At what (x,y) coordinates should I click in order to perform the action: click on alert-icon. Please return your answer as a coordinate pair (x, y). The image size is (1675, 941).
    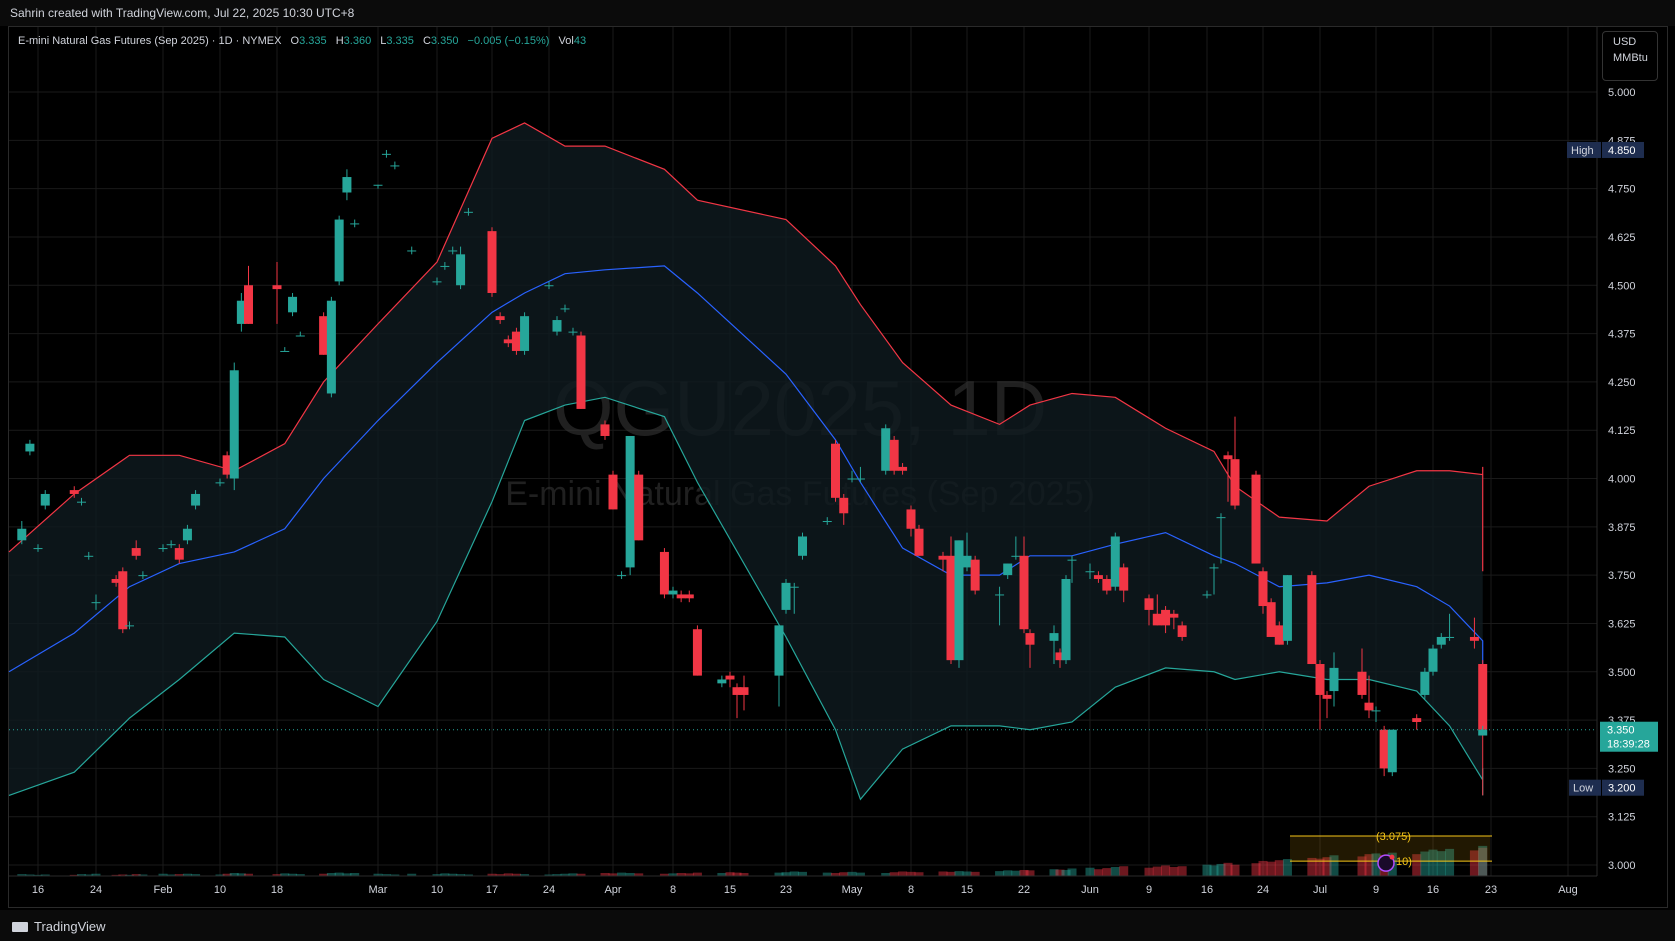
    Looking at the image, I should click on (1386, 863).